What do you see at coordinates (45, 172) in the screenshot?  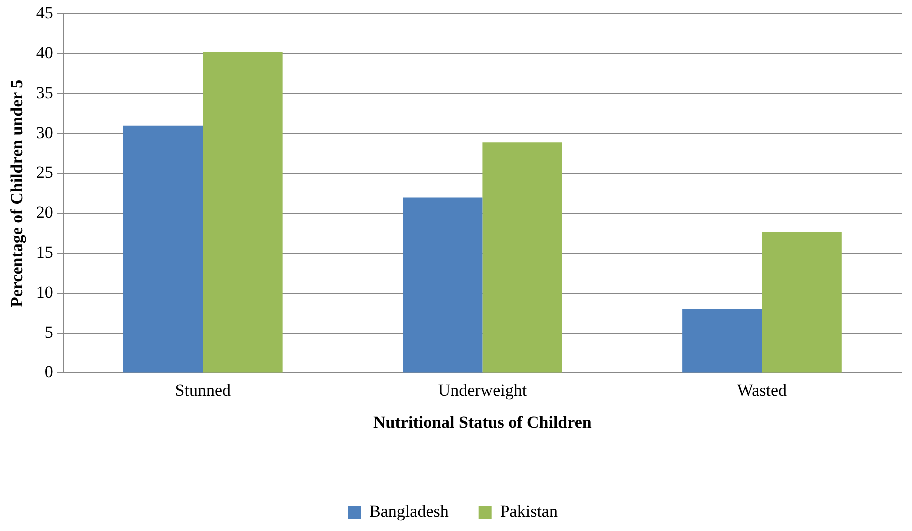 I see `y-tick-label: 25` at bounding box center [45, 172].